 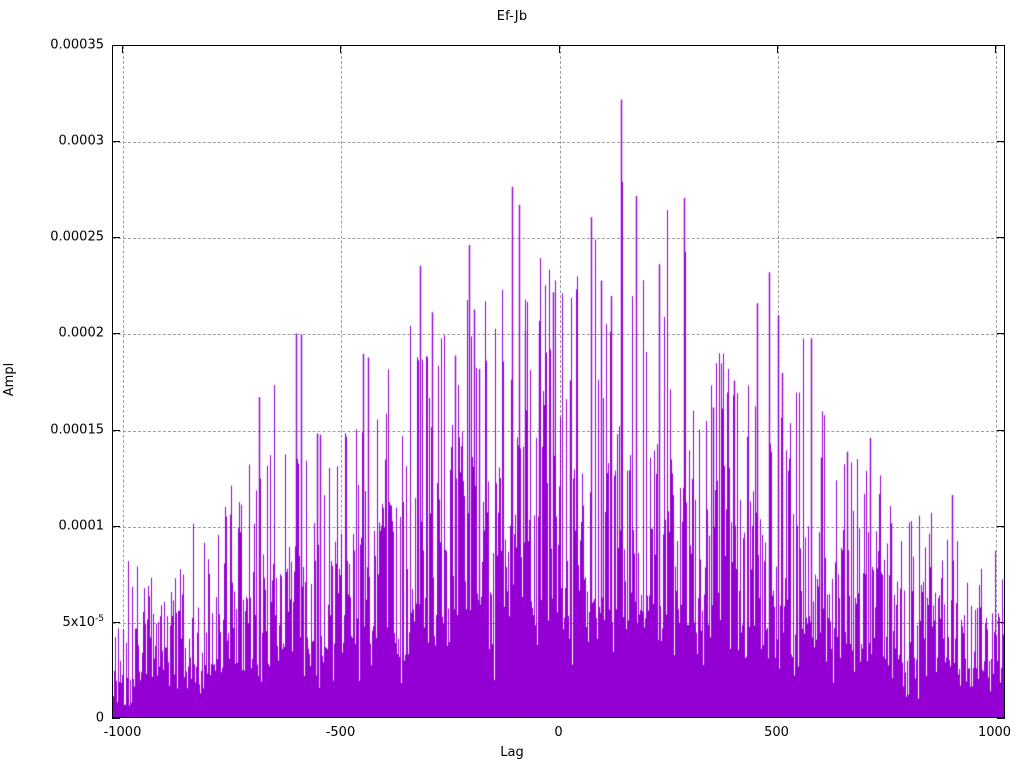 What do you see at coordinates (77, 430) in the screenshot?
I see `y-tick-label: 0.00015` at bounding box center [77, 430].